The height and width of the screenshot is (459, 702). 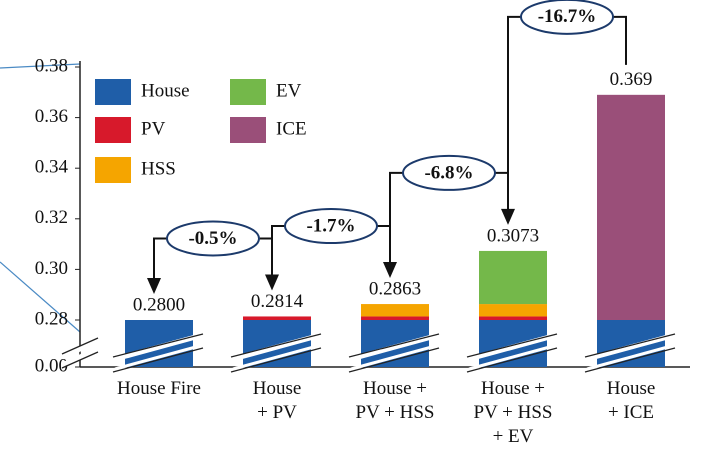 I want to click on annotation-label: -6.8%, so click(x=448, y=172).